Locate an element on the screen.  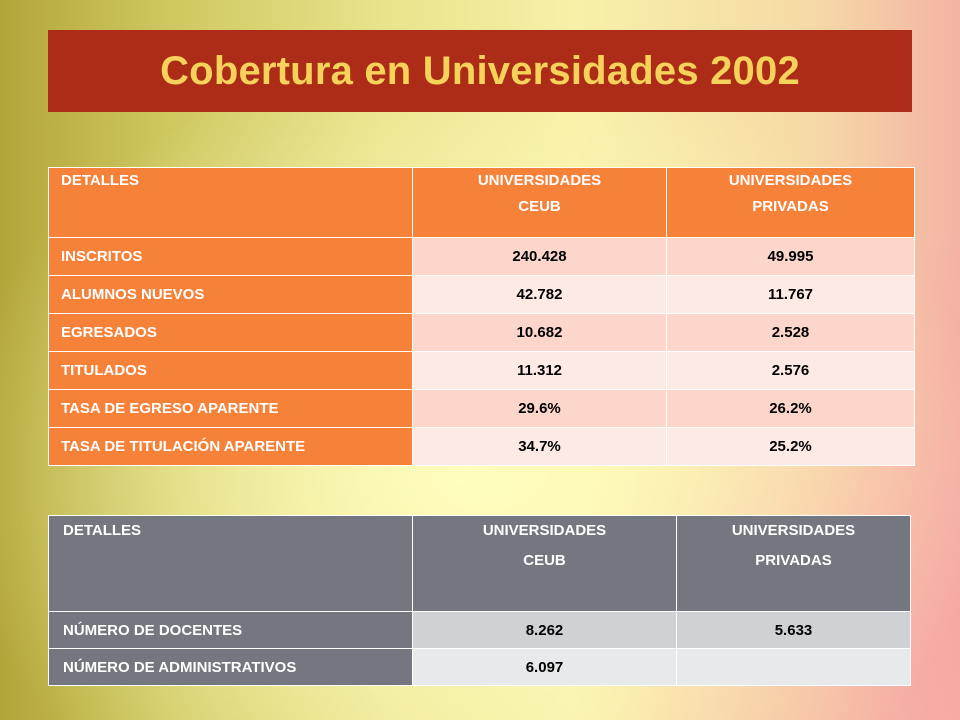
row-label: EGRESADOS is located at coordinates (230, 332).